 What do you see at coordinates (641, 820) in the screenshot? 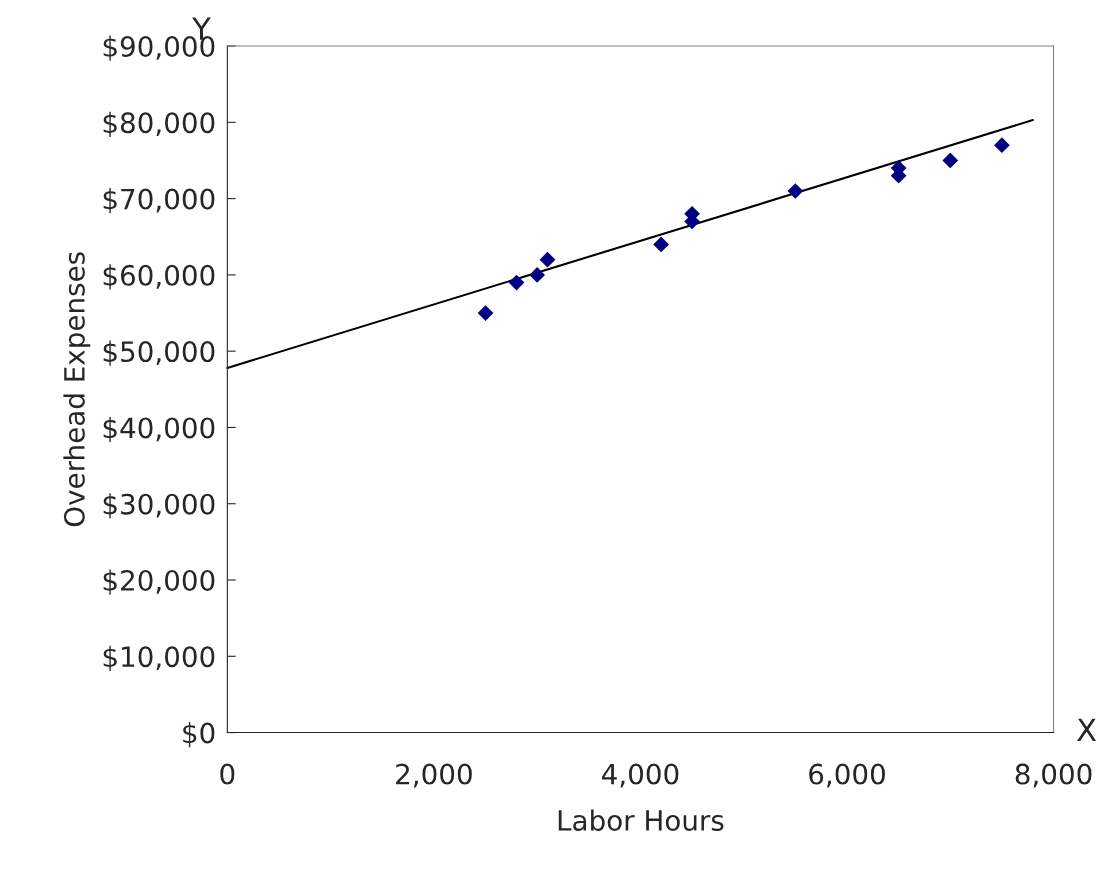
I see `x-axis-title: Labor Hours` at bounding box center [641, 820].